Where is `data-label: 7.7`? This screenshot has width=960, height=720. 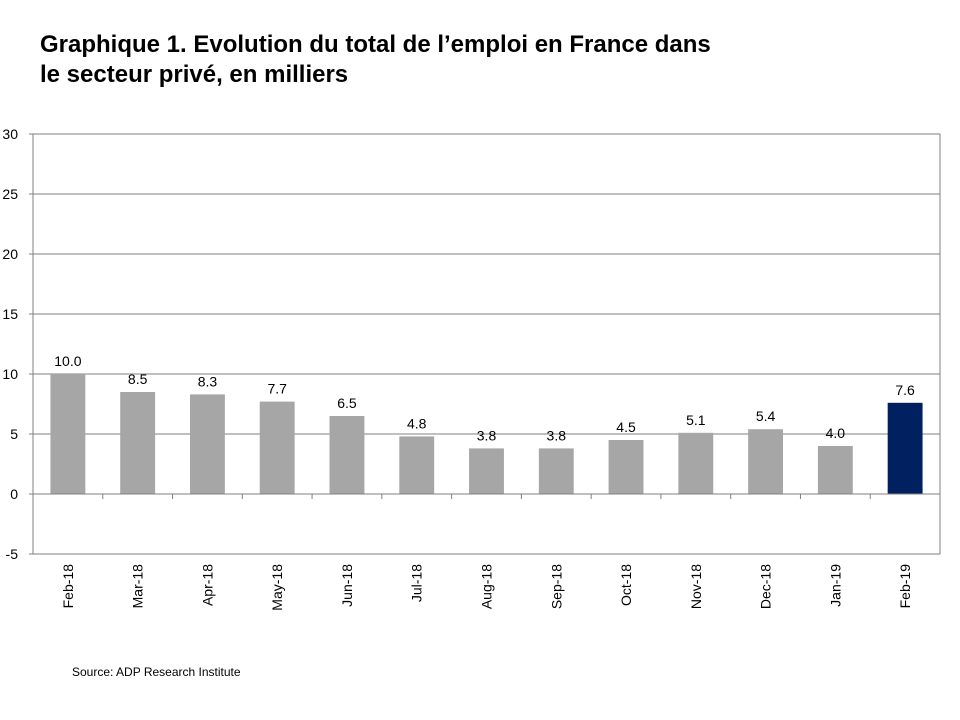
data-label: 7.7 is located at coordinates (277, 389).